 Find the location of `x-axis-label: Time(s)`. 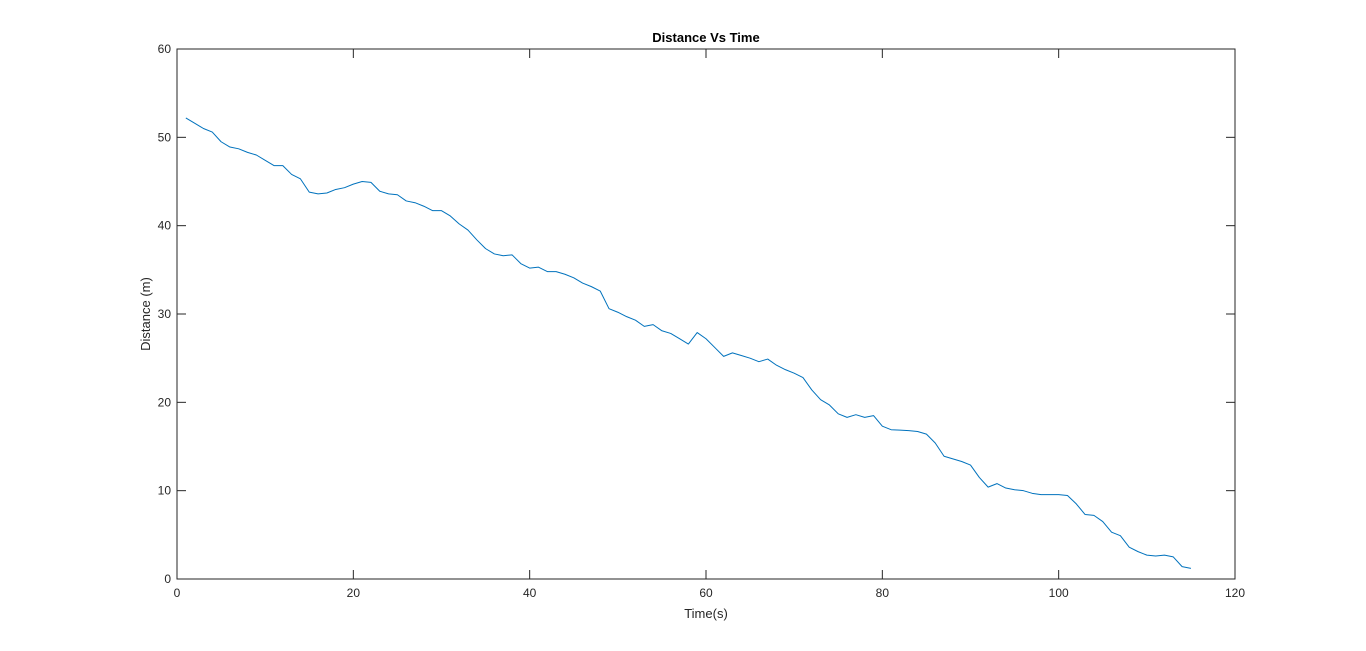

x-axis-label: Time(s) is located at coordinates (706, 613).